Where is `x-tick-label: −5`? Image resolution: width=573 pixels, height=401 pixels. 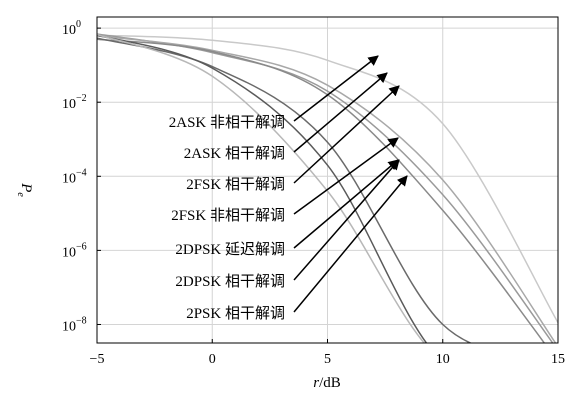 x-tick-label: −5 is located at coordinates (97, 359).